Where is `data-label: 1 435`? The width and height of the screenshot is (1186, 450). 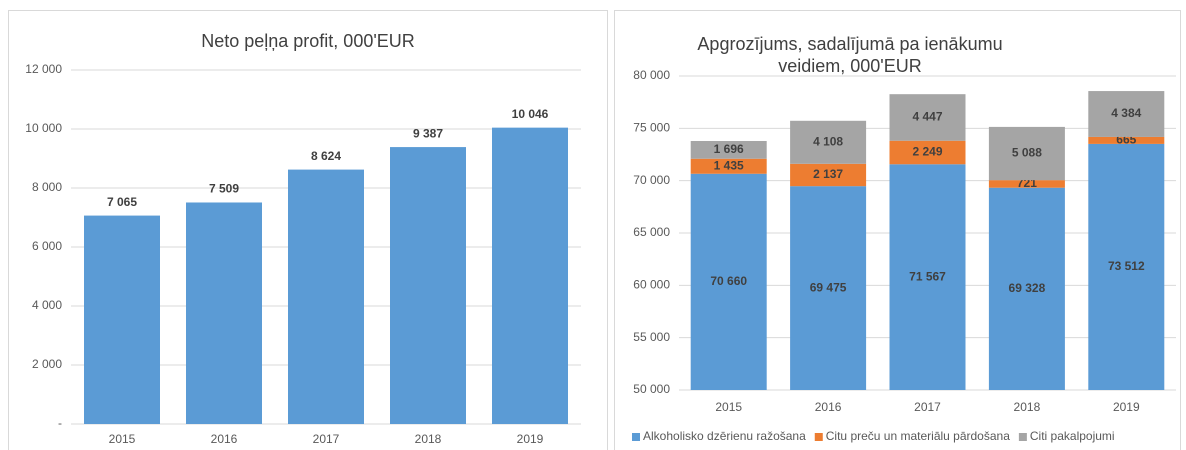
data-label: 1 435 is located at coordinates (729, 165).